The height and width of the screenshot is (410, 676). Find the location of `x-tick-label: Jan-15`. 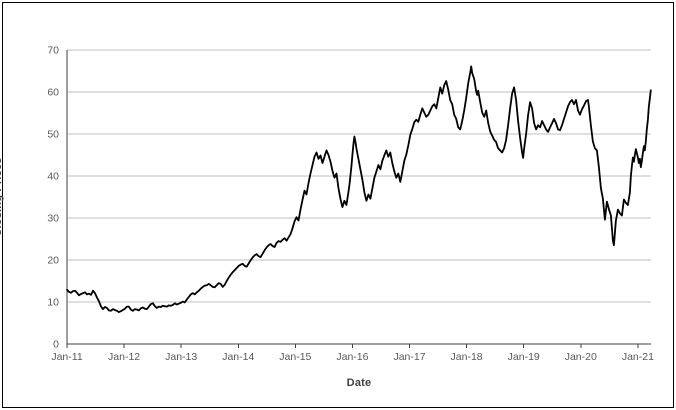

x-tick-label: Jan-15 is located at coordinates (295, 357).